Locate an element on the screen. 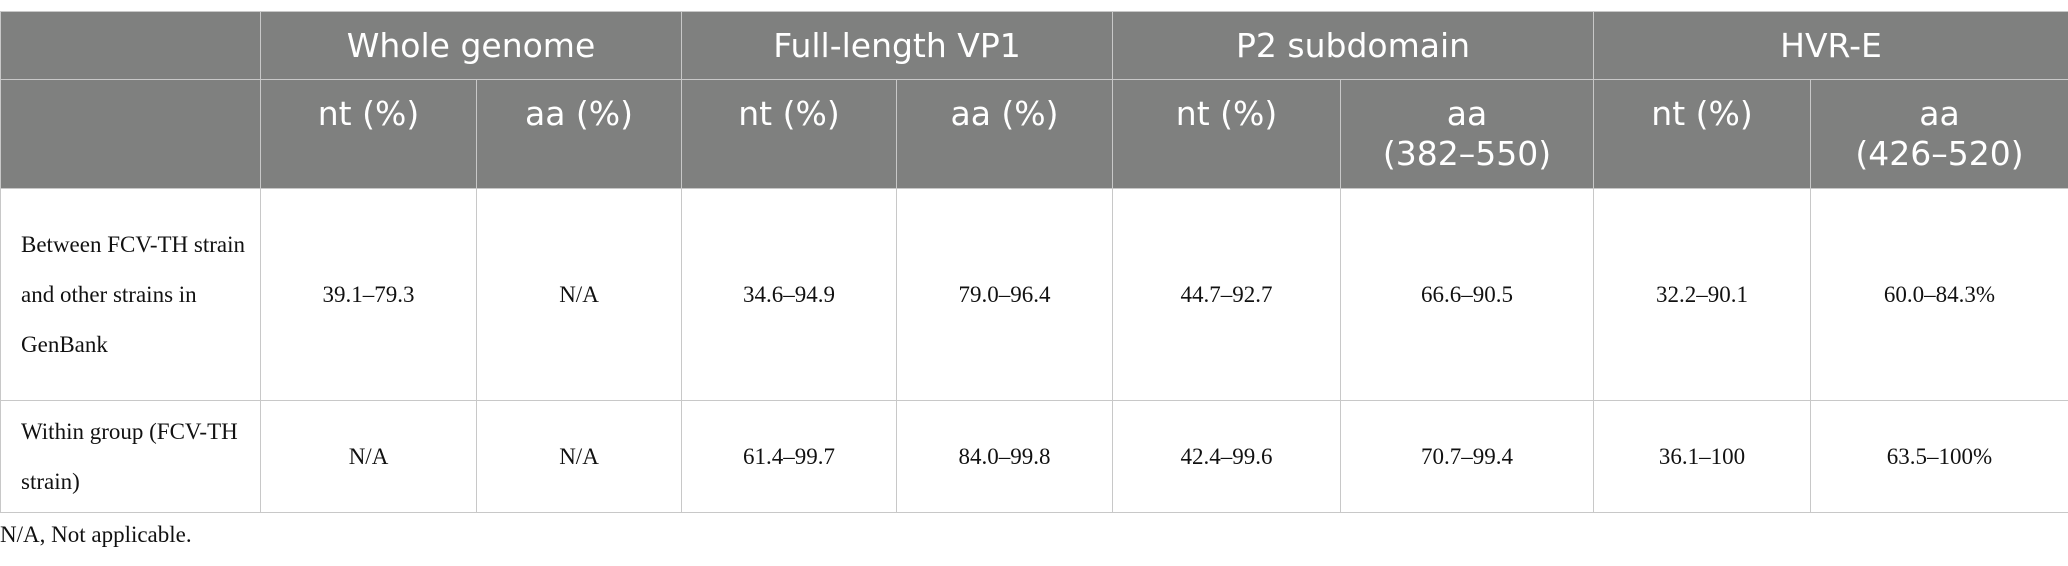 The image size is (2068, 566). cell: 32.2–90.1 is located at coordinates (1702, 294).